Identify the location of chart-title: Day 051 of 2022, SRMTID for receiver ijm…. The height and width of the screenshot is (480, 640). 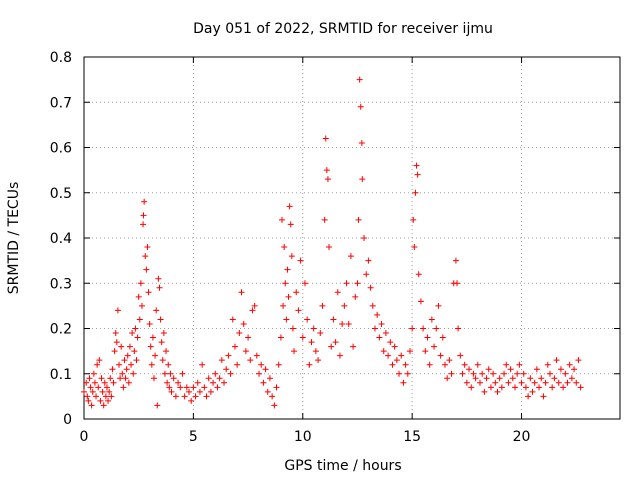
(343, 29).